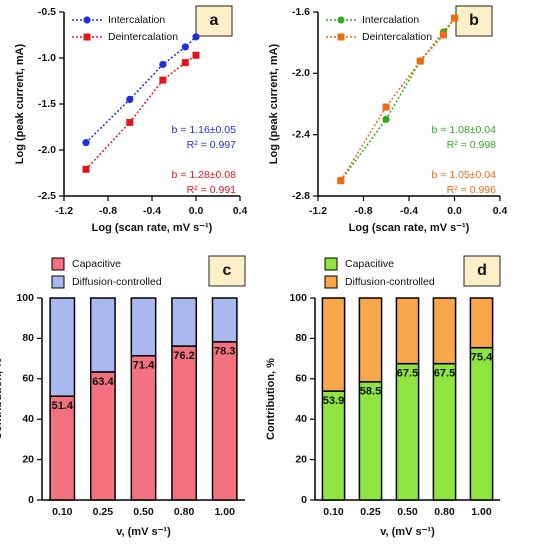 This screenshot has width=550, height=544. Describe the element at coordinates (407, 532) in the screenshot. I see `x-axis-label: v, (mV s⁻¹)` at that location.